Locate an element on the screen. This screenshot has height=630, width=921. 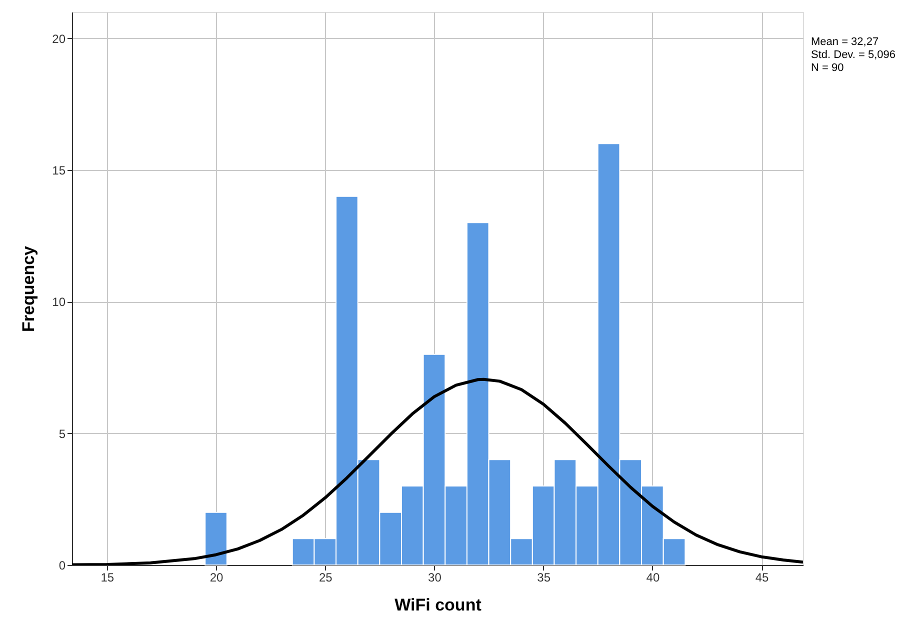
x-tick-label: 45 is located at coordinates (762, 577).